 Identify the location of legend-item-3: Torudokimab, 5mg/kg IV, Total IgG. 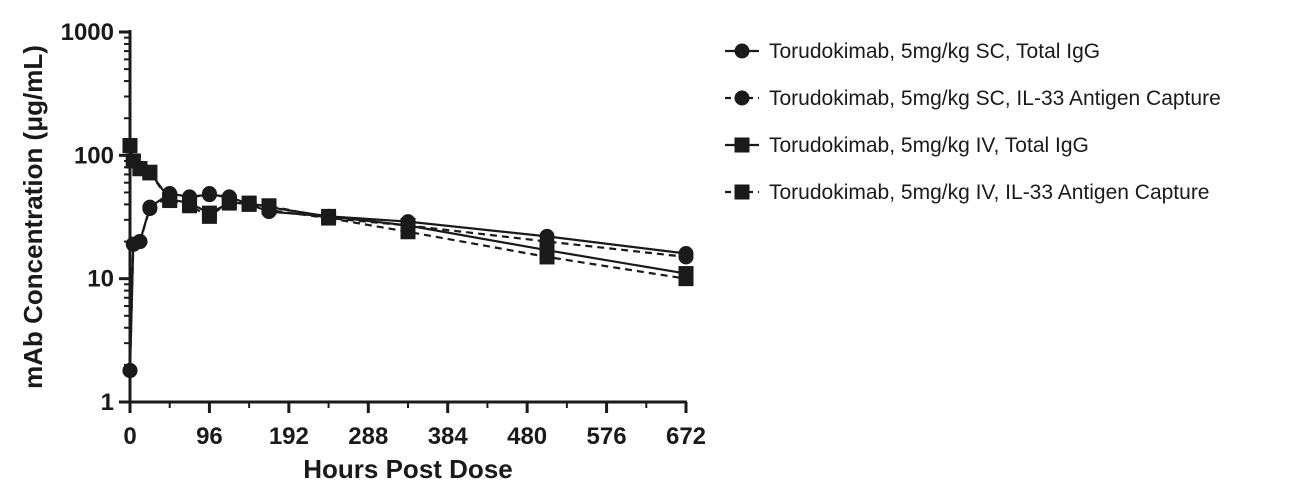
(907, 145).